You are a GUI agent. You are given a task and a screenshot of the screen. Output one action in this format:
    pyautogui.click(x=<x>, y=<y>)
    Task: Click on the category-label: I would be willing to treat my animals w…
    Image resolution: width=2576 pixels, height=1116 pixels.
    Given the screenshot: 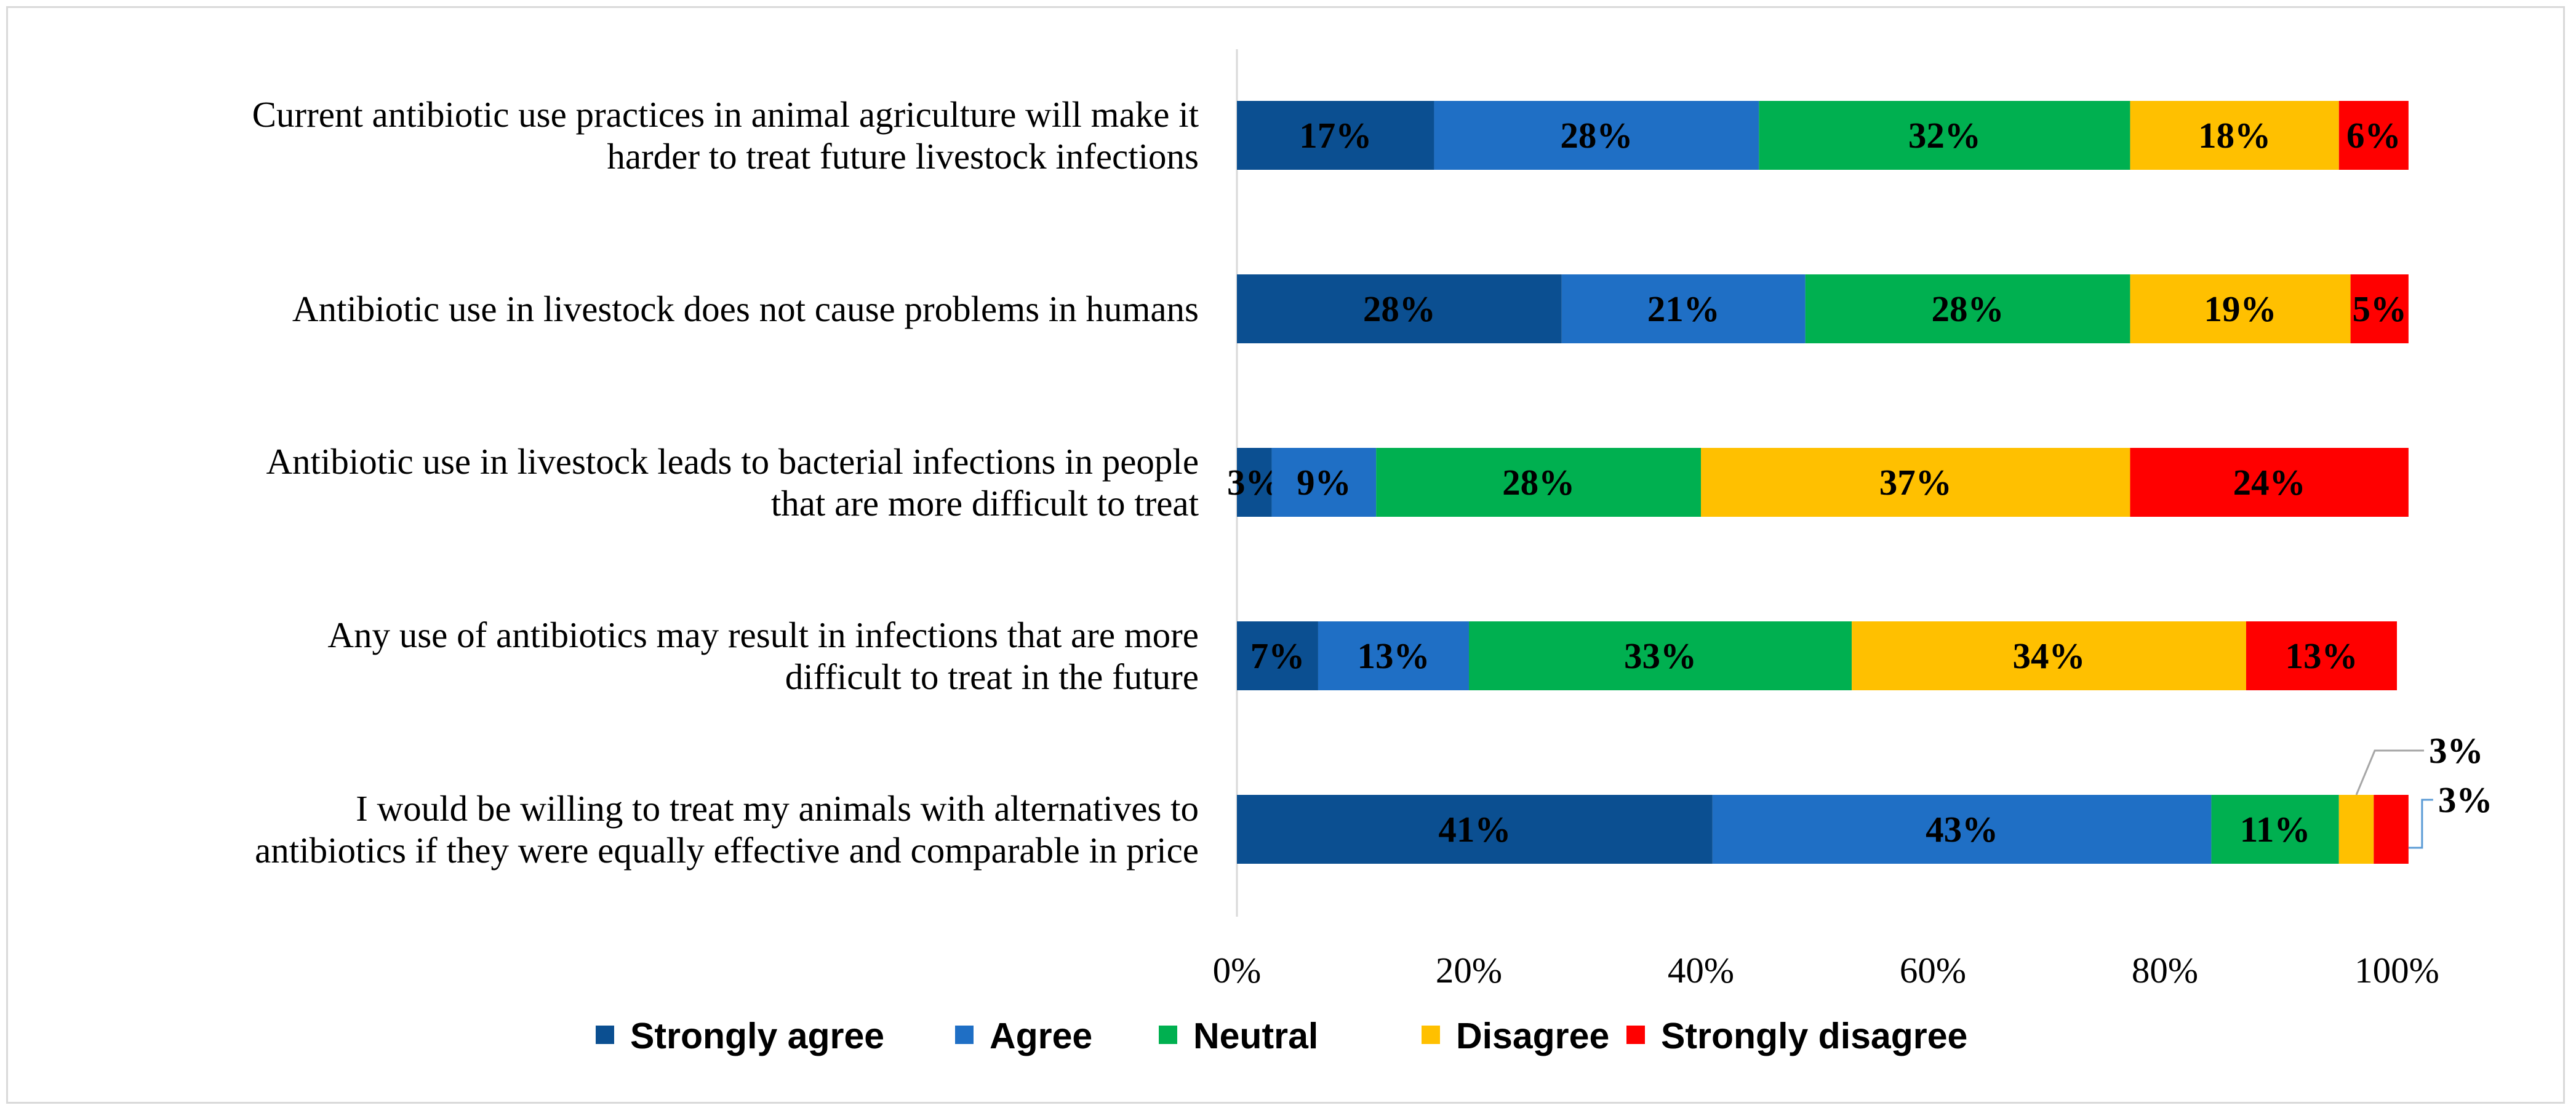 What is the action you would take?
    pyautogui.click(x=777, y=809)
    